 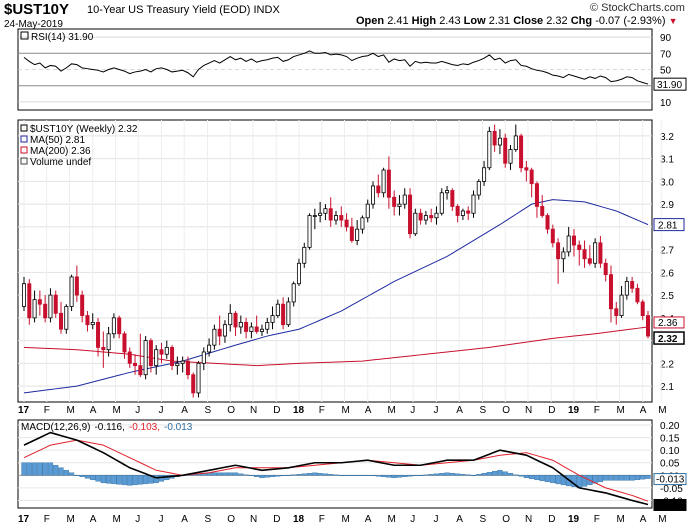 What do you see at coordinates (670, 479) in the screenshot?
I see `macd-hist-box` at bounding box center [670, 479].